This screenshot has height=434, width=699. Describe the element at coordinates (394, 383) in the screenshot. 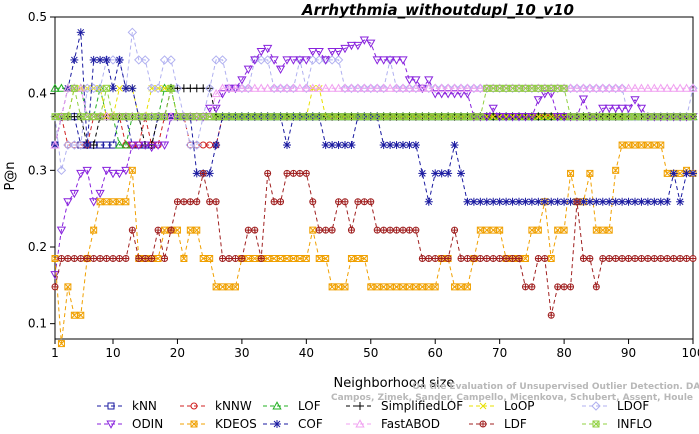

I see `x-axis-label: Neighborhood size` at that location.